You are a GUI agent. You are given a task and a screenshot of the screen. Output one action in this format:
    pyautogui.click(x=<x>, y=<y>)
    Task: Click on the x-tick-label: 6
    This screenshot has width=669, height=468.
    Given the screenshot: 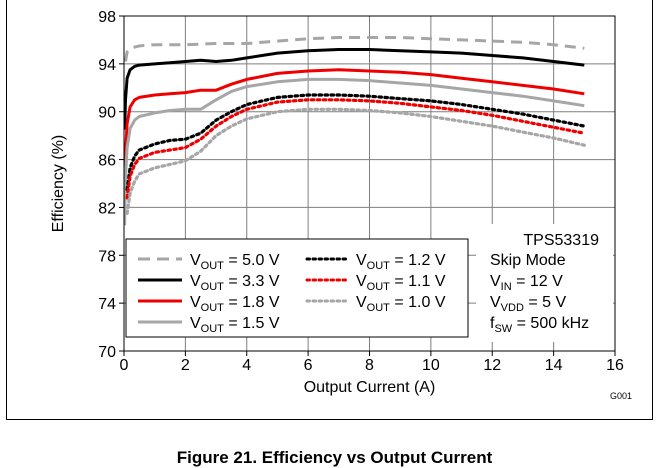 What is the action you would take?
    pyautogui.click(x=308, y=365)
    